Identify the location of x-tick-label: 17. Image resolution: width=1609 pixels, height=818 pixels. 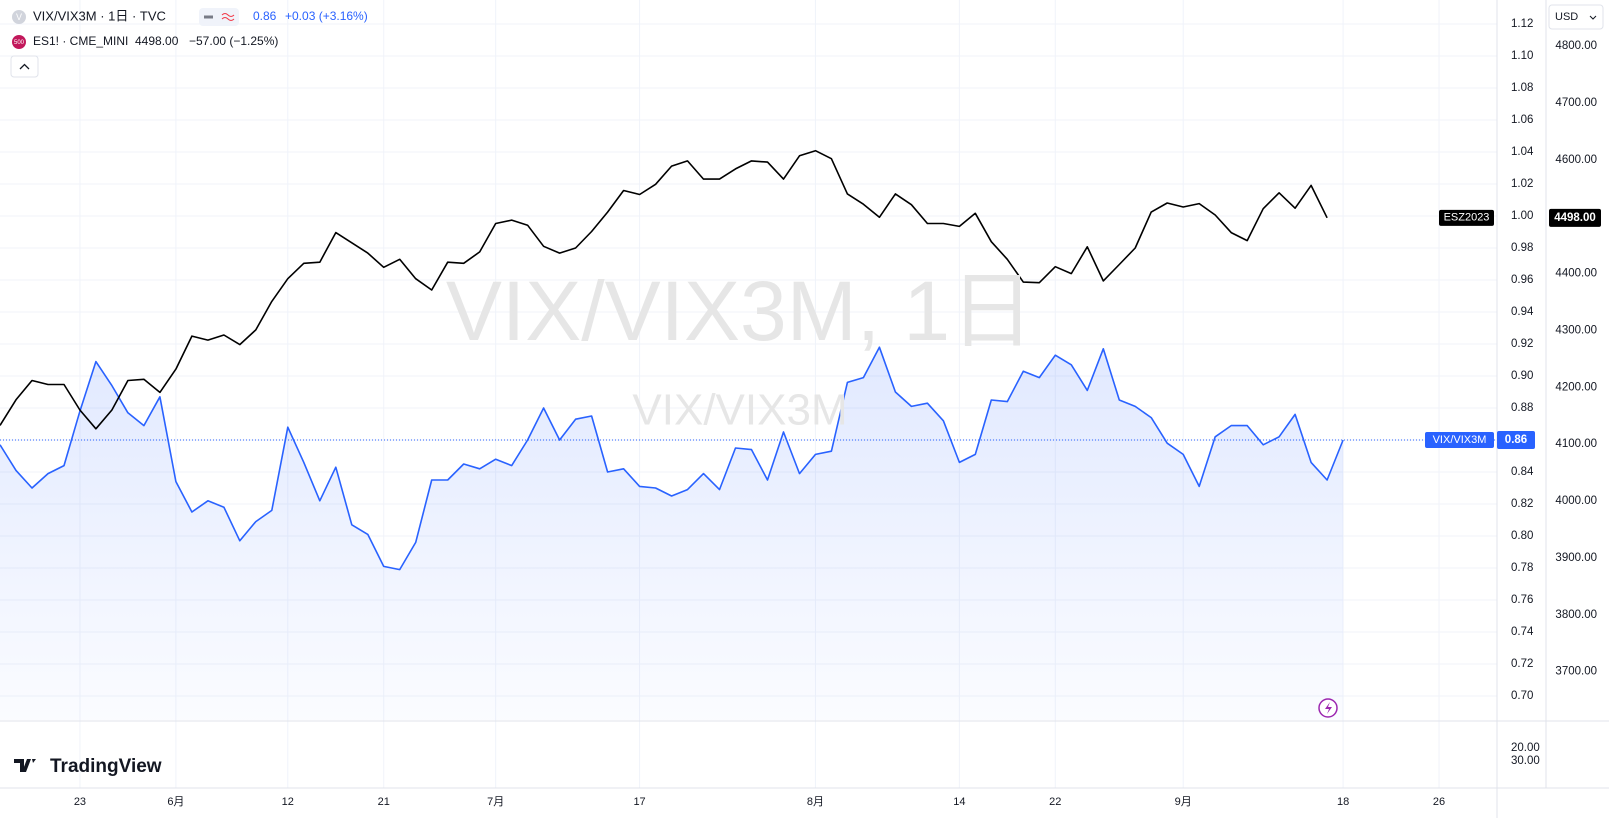
(639, 802).